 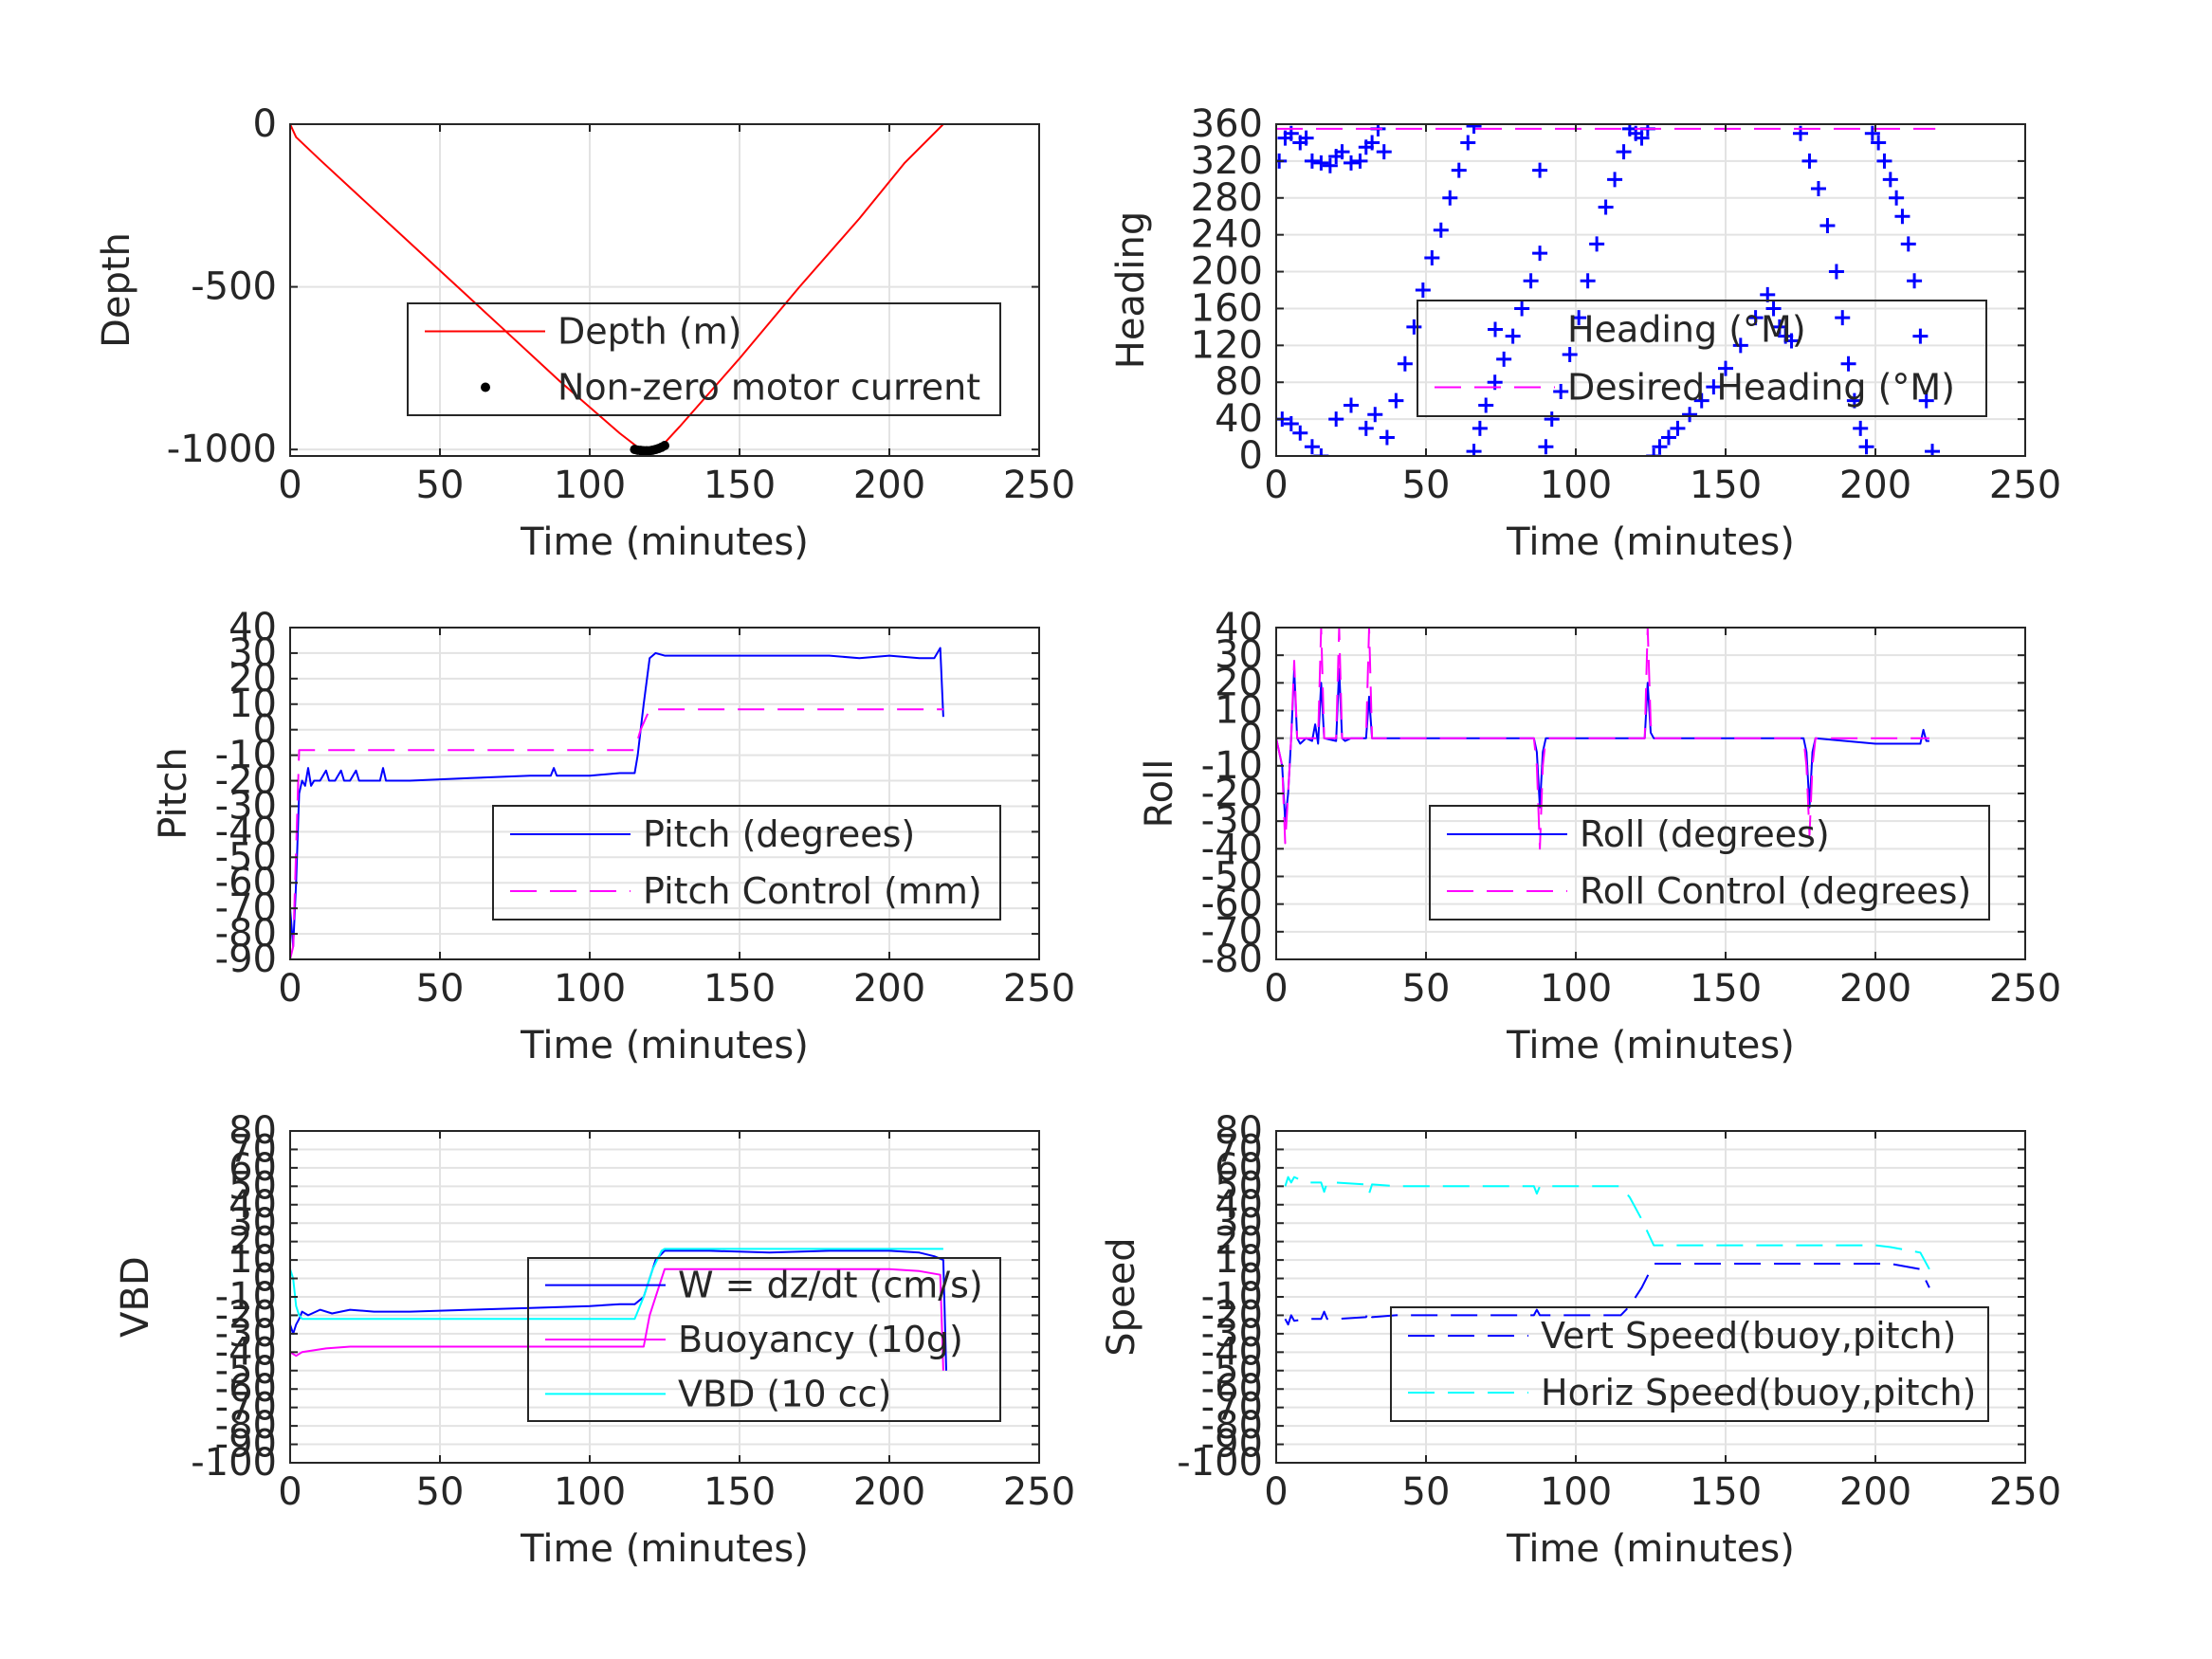 What do you see at coordinates (1232, 904) in the screenshot?
I see `y-tick-label: -60` at bounding box center [1232, 904].